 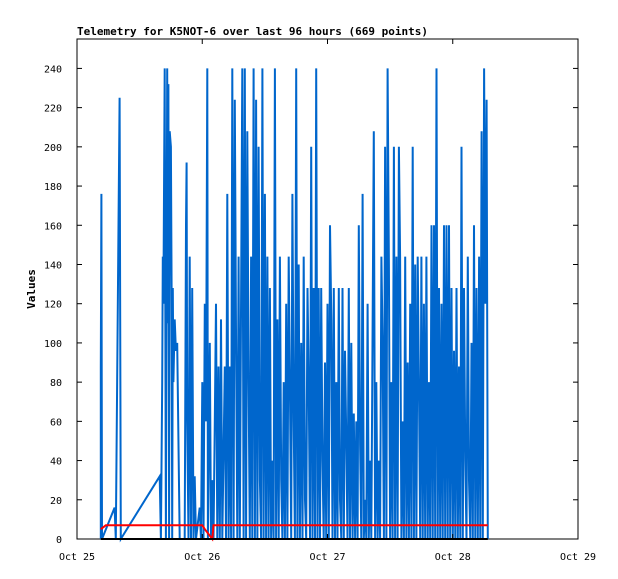 What do you see at coordinates (53, 69) in the screenshot?
I see `y-tick-label: 240` at bounding box center [53, 69].